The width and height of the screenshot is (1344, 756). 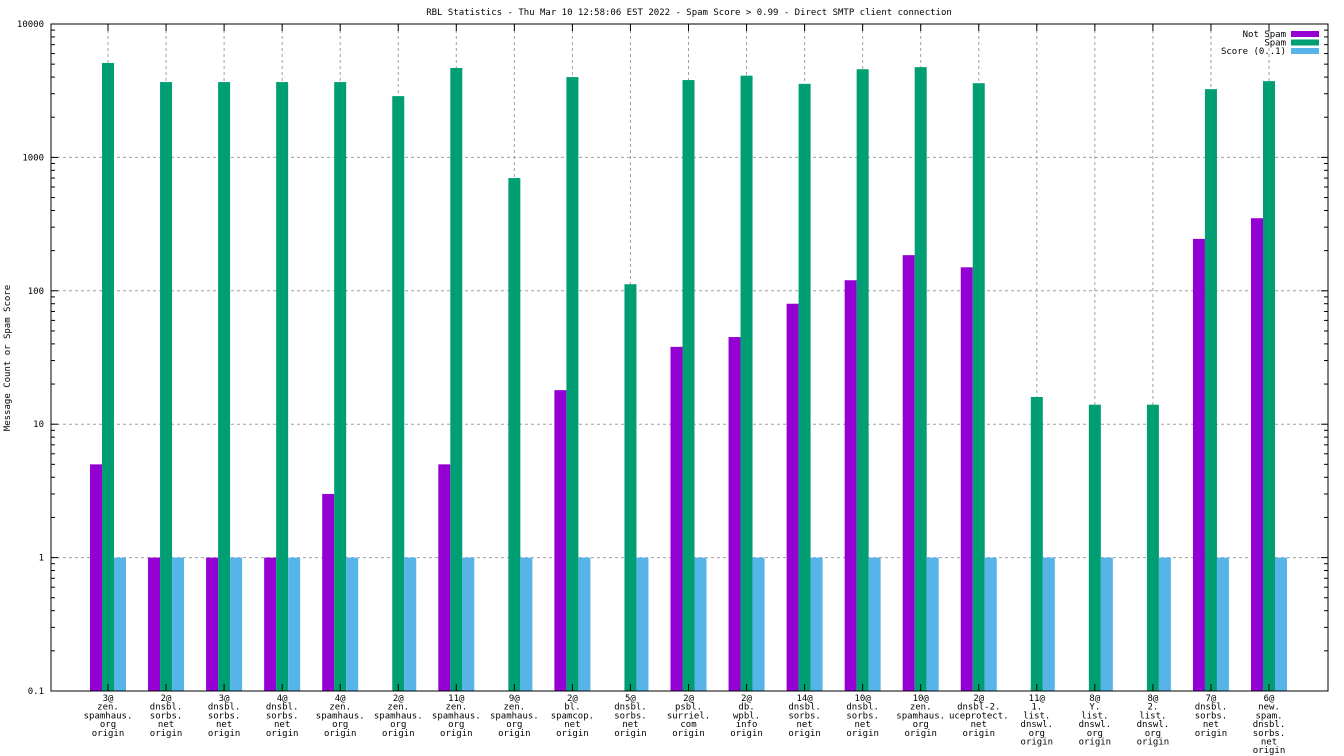 What do you see at coordinates (1253, 52) in the screenshot?
I see `legend-label: Score (0..1)` at bounding box center [1253, 52].